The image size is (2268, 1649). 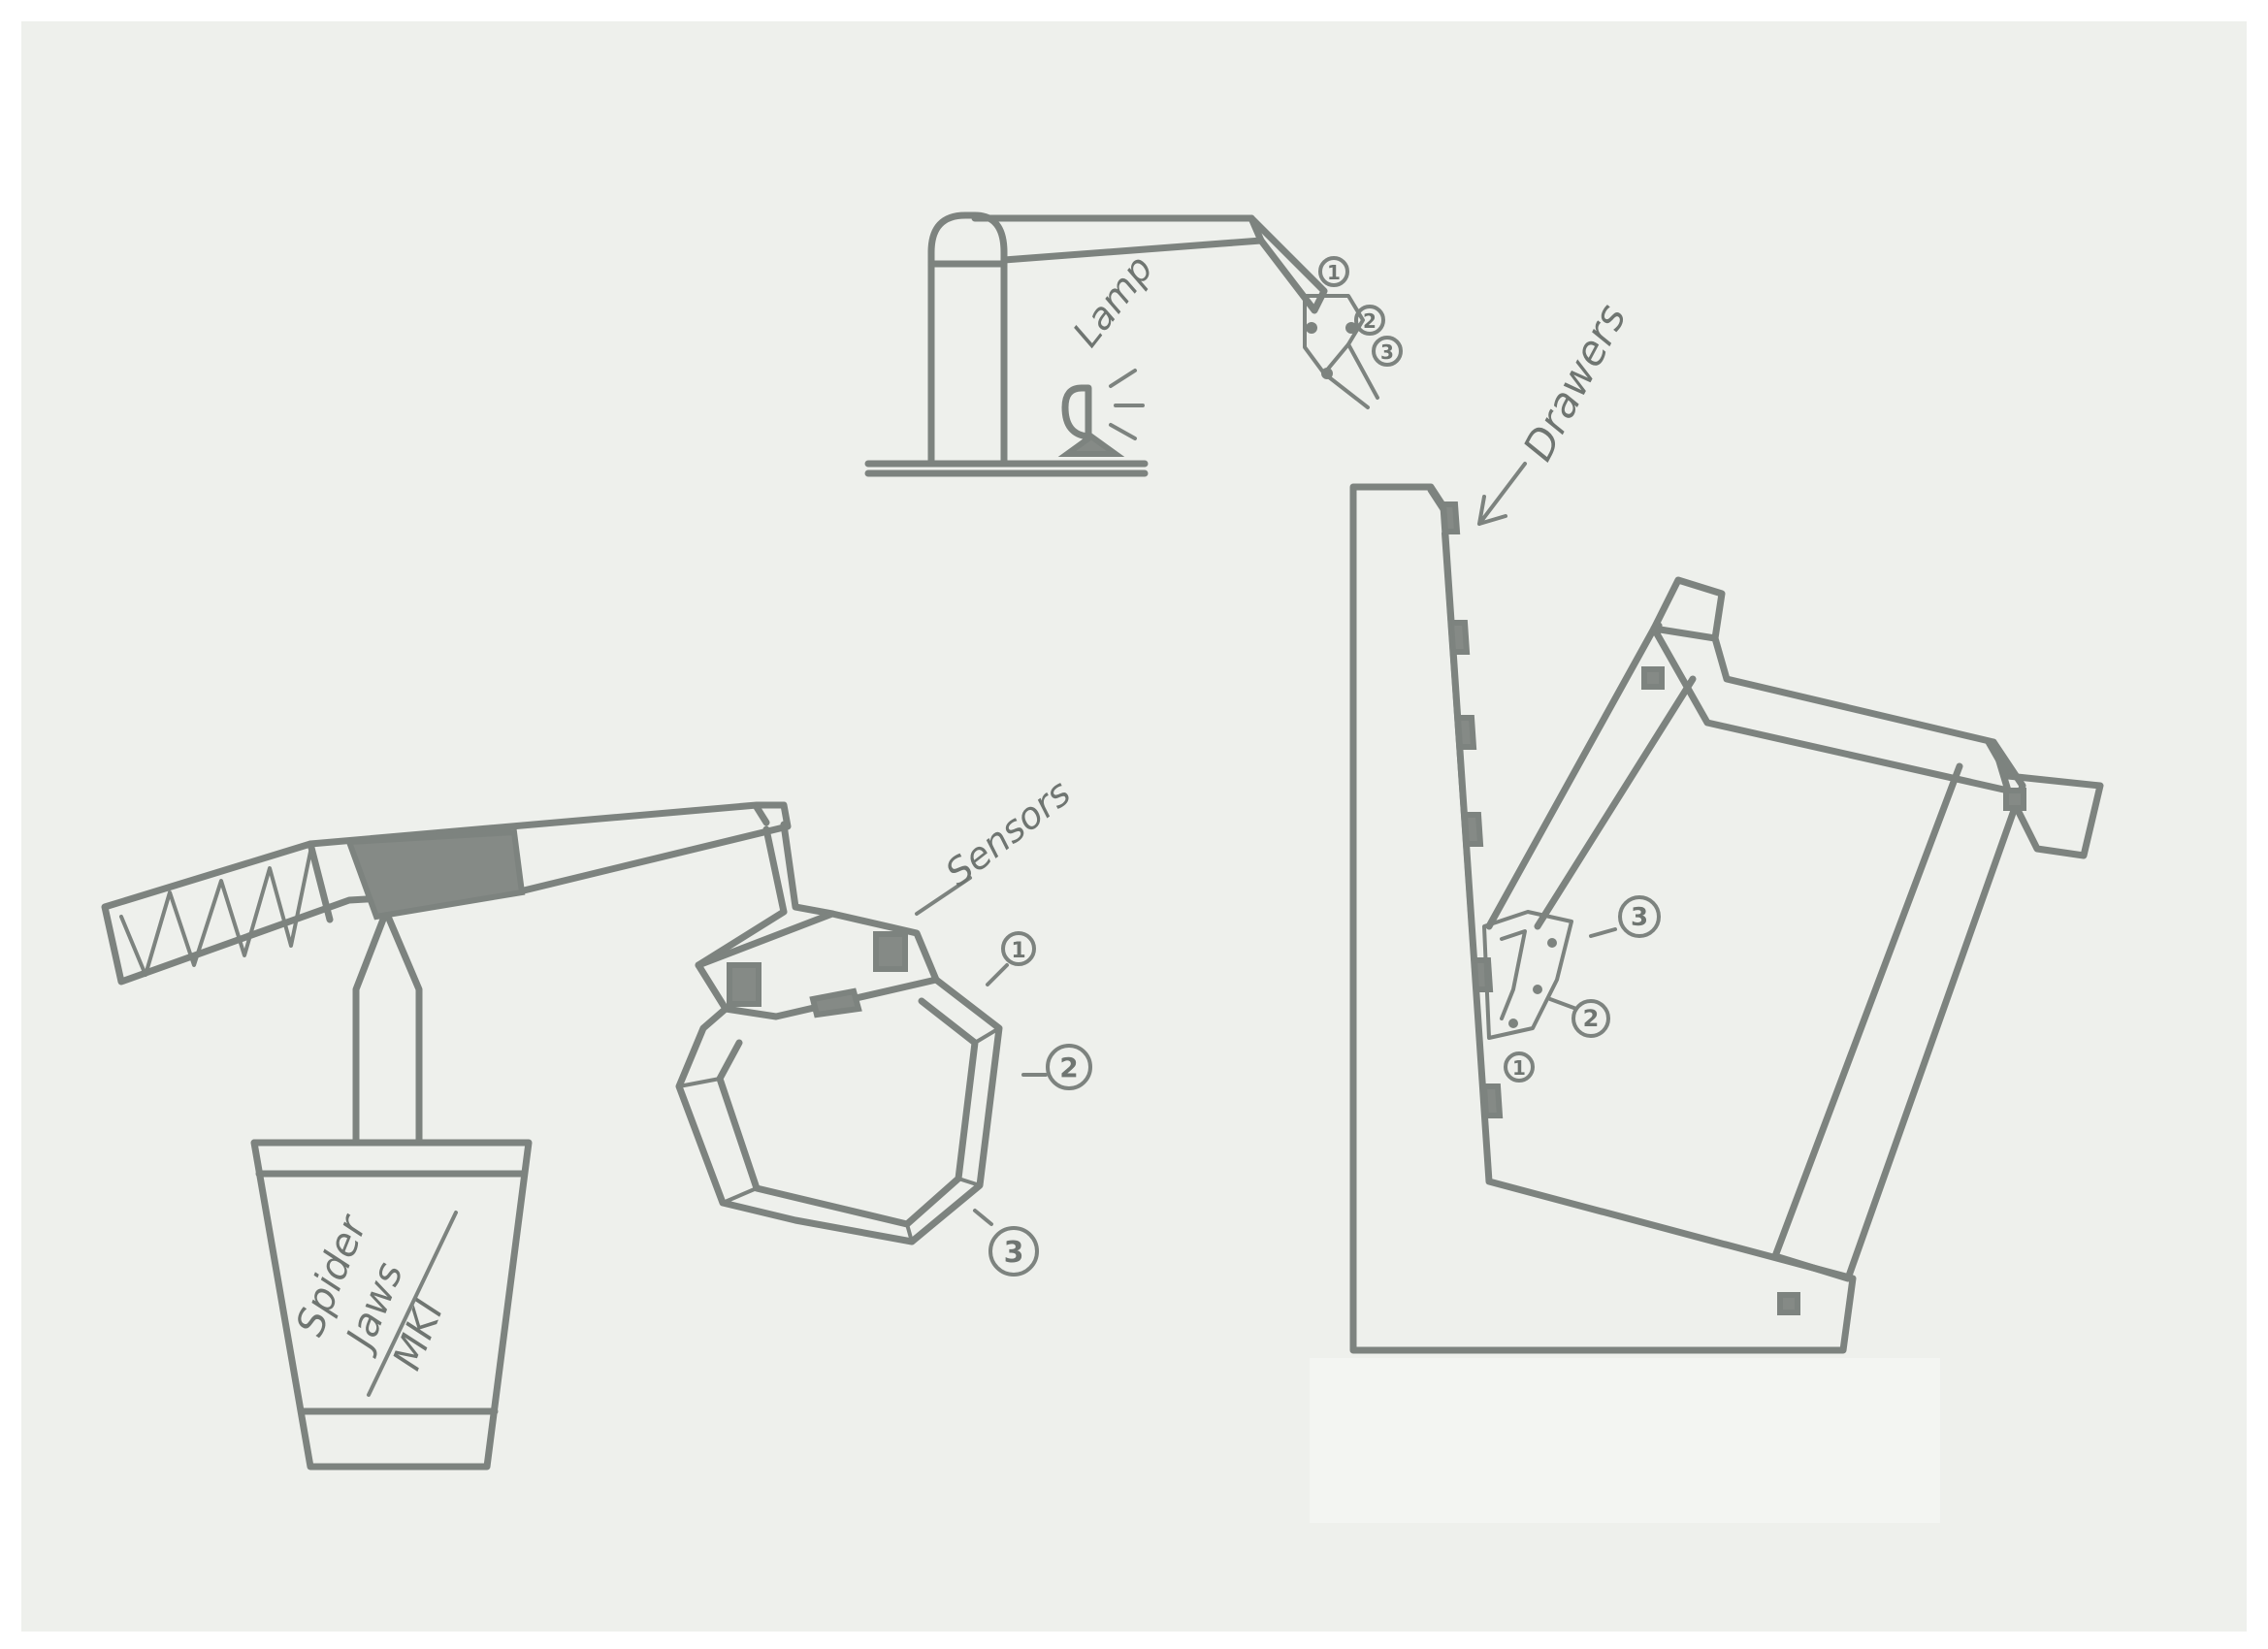 What do you see at coordinates (744, 984) in the screenshot?
I see `sensor-left` at bounding box center [744, 984].